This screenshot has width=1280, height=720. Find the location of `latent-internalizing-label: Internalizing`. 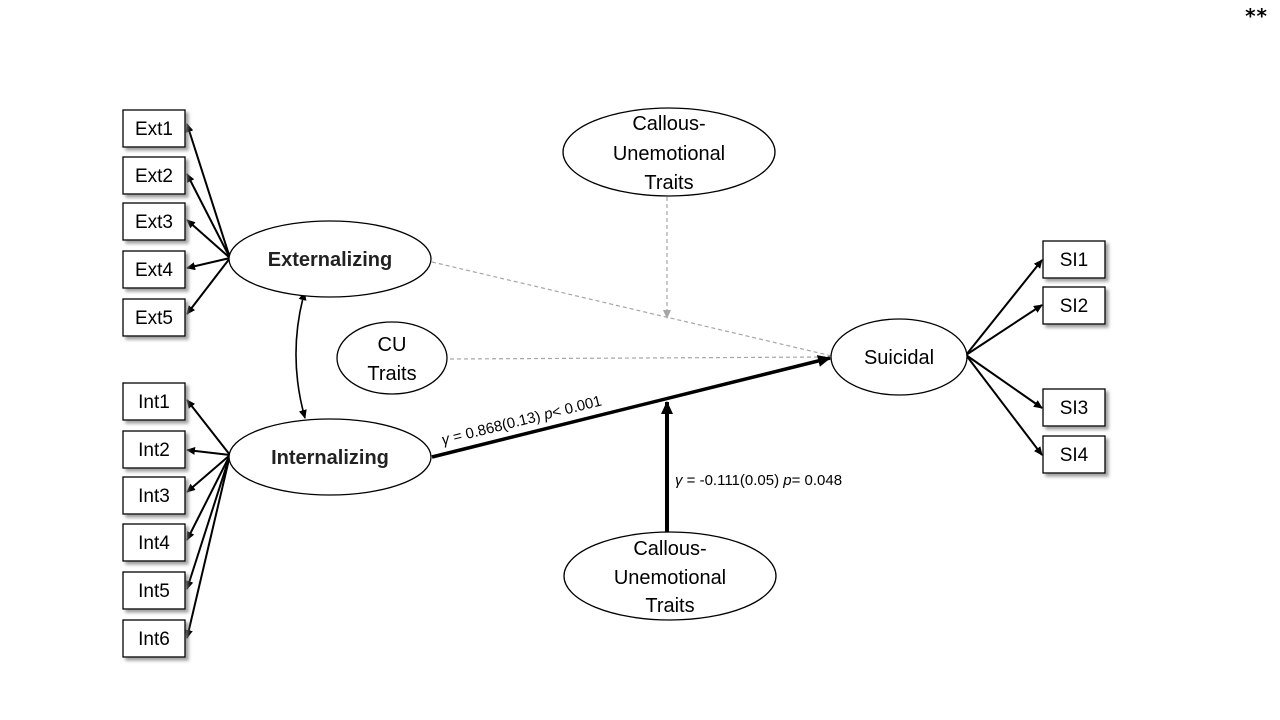

latent-internalizing-label: Internalizing is located at coordinates (330, 458).